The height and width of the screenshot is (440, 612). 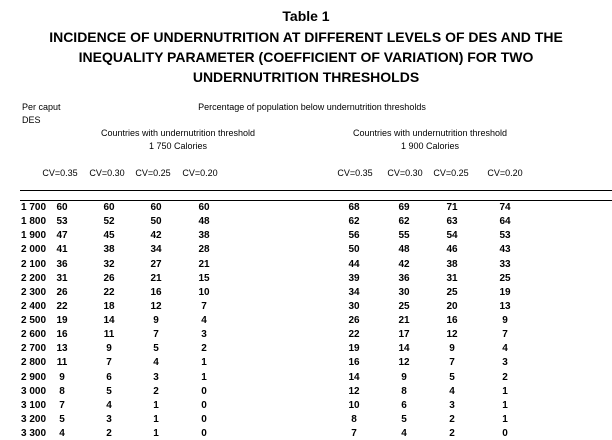 What do you see at coordinates (109, 264) in the screenshot?
I see `cell-value: 32` at bounding box center [109, 264].